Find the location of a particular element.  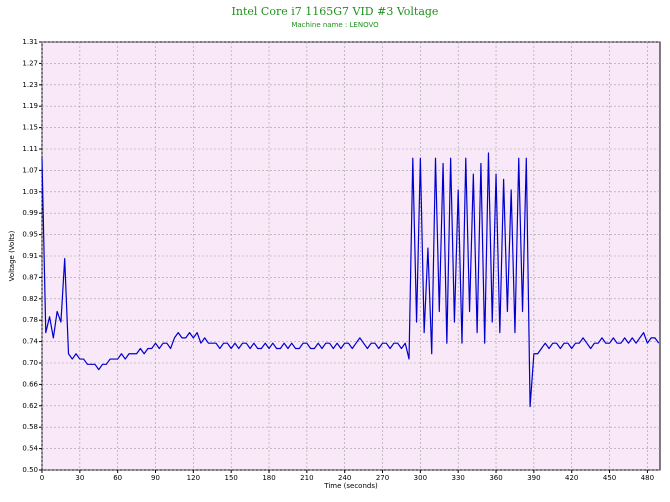

y-tick-label: 1.11 is located at coordinates (30, 149).